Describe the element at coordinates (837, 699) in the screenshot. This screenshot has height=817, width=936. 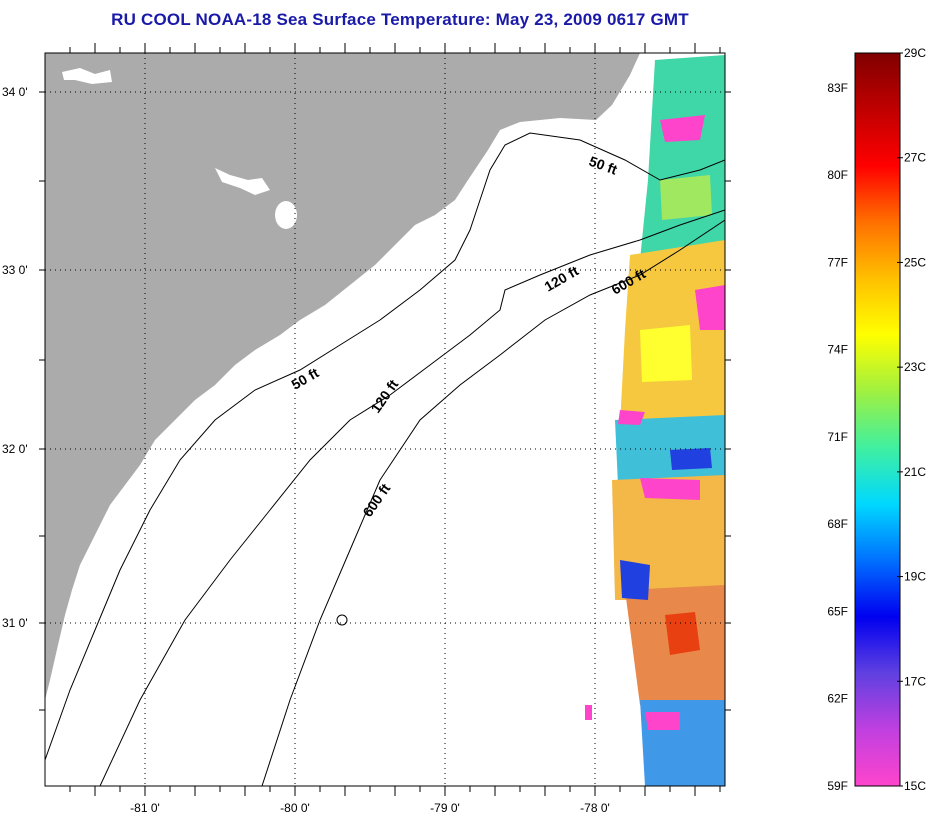
I see `colorbar-fahrenheit-label: 62F` at that location.